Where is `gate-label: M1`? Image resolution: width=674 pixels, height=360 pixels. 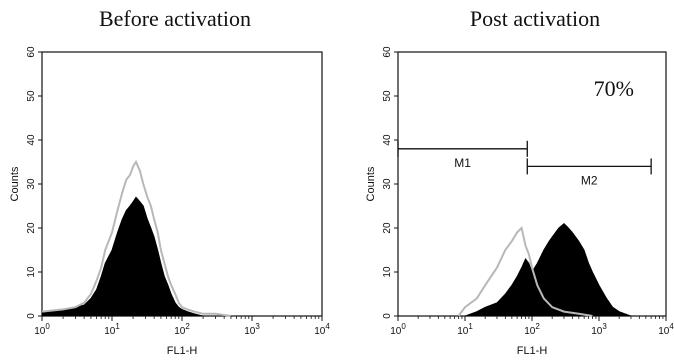 gate-label: M1 is located at coordinates (462, 163).